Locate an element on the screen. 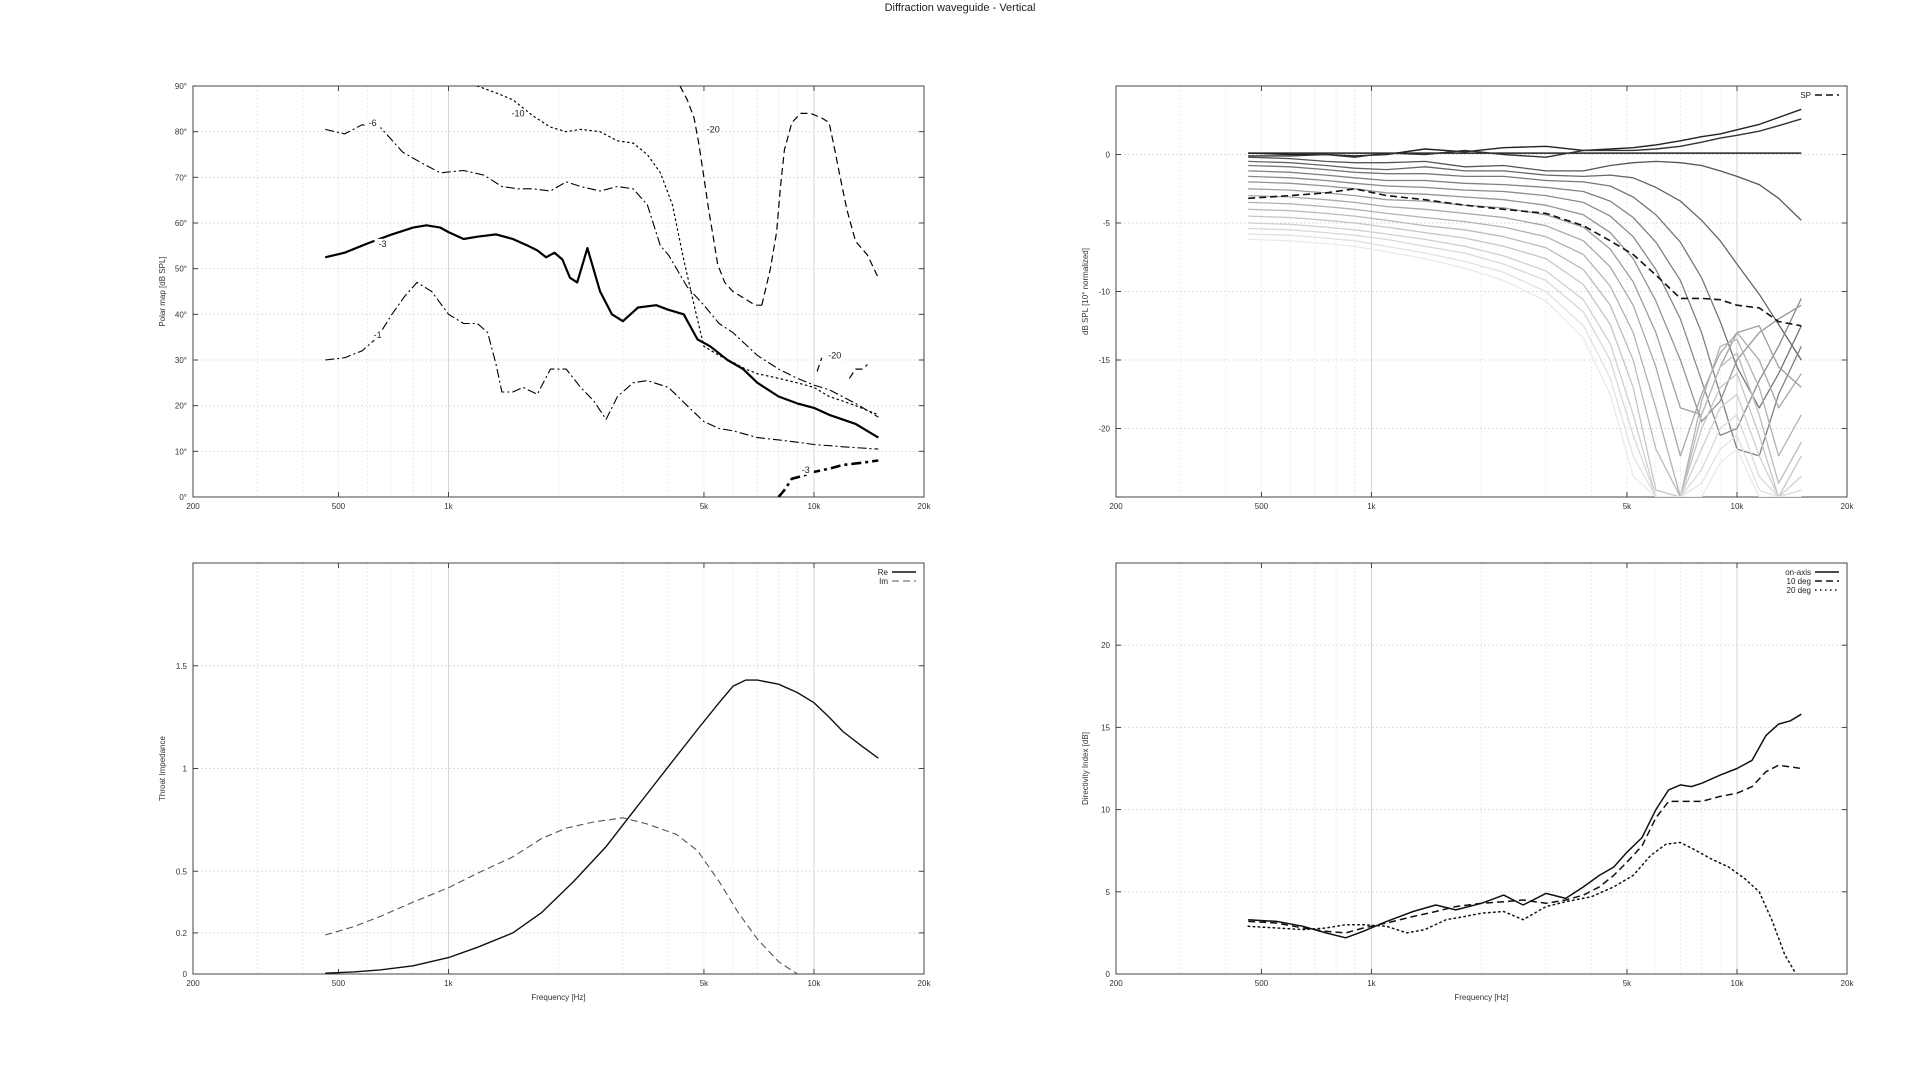 Image resolution: width=1920 pixels, height=1080 pixels. contour-label: -10 is located at coordinates (518, 114).